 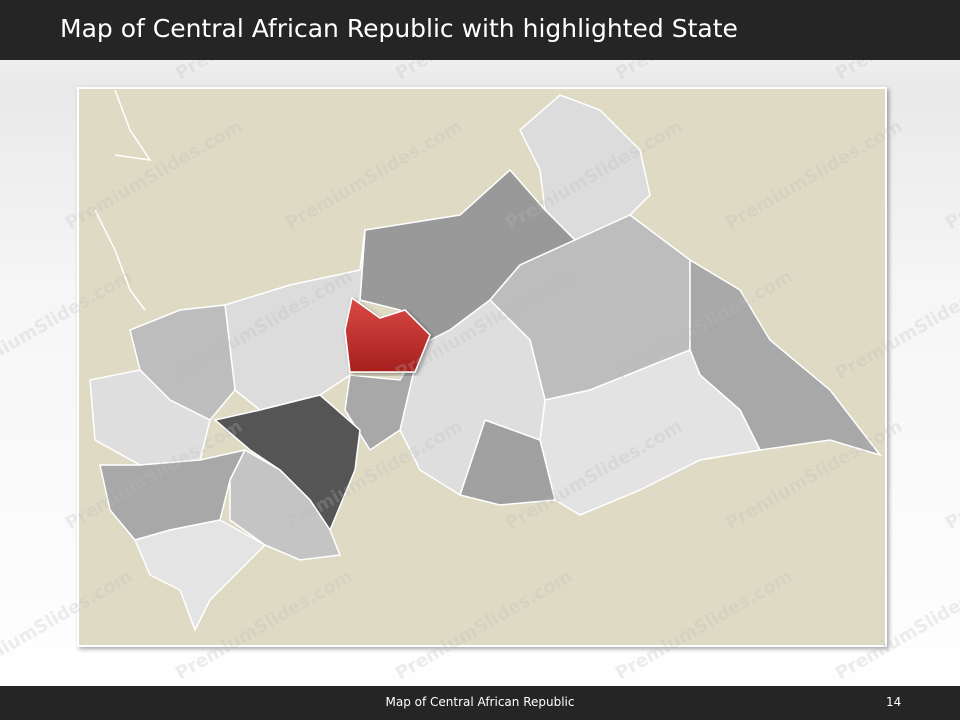 What do you see at coordinates (894, 702) in the screenshot?
I see `page-number: 14` at bounding box center [894, 702].